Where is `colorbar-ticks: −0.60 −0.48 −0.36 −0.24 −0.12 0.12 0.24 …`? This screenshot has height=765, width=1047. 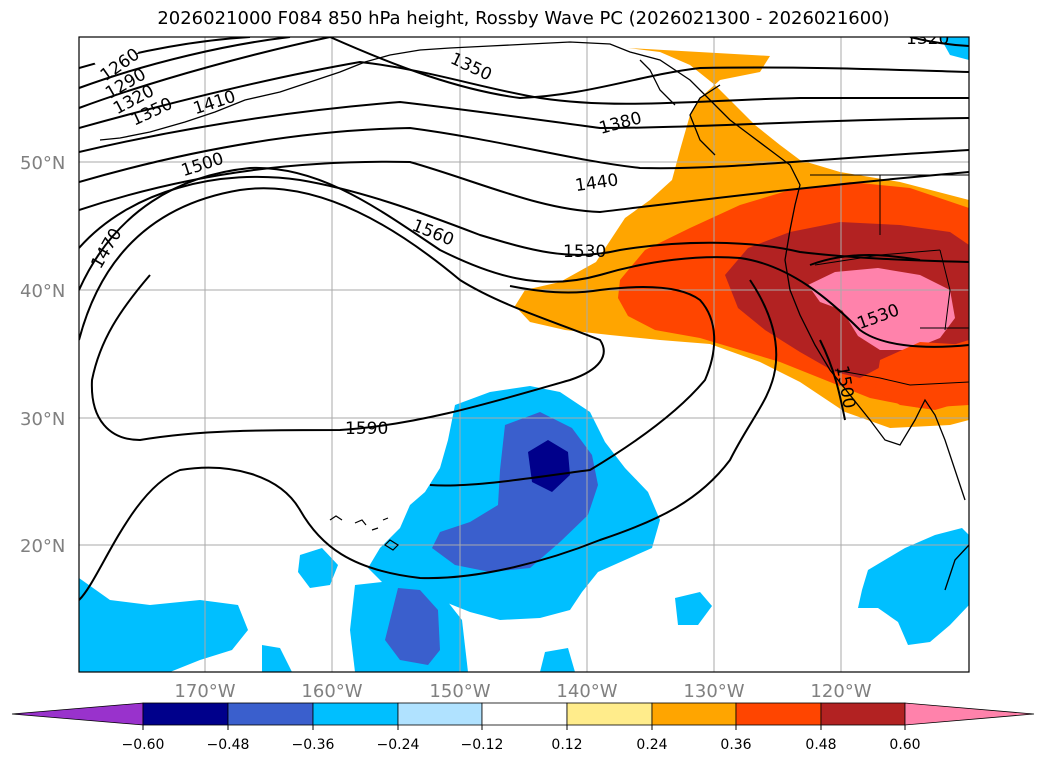 colorbar-ticks: −0.60 −0.48 −0.36 −0.24 −0.12 0.12 0.24 … is located at coordinates (521, 739).